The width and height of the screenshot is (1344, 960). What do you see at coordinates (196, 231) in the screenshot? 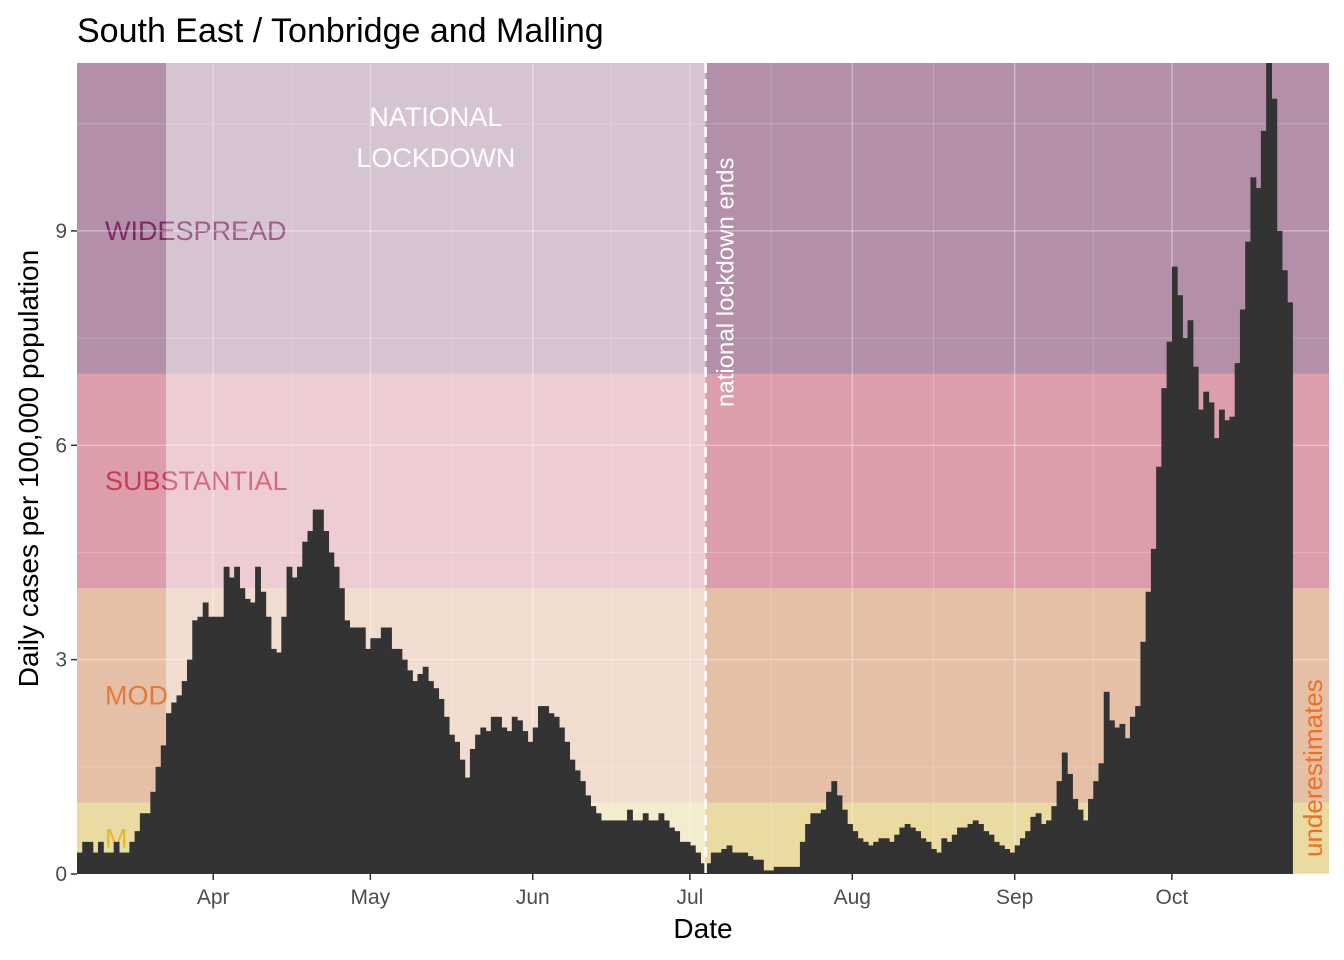
I see `band-label-widespread: WIDESPREAD` at bounding box center [196, 231].